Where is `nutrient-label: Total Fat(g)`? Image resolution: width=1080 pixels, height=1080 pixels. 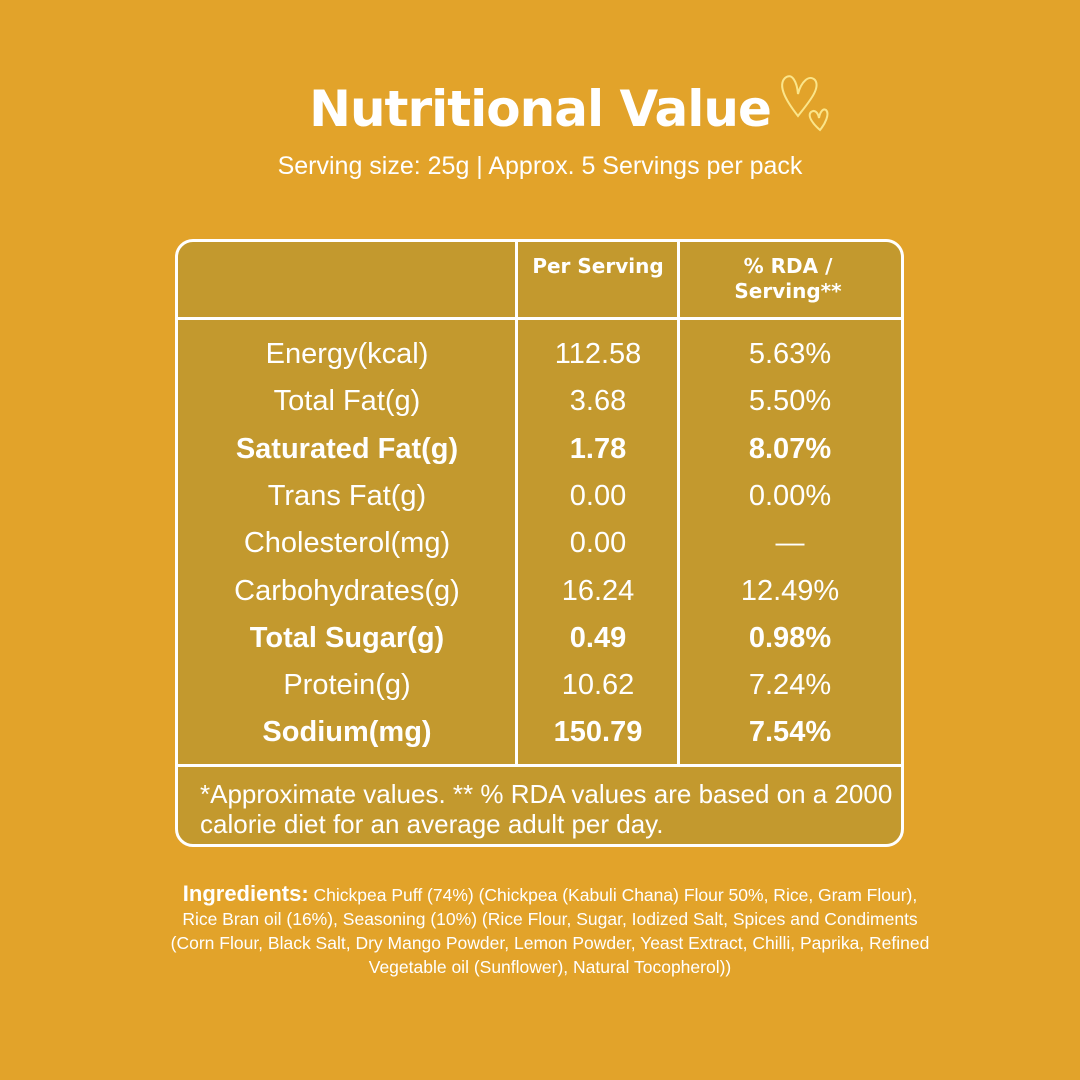 nutrient-label: Total Fat(g) is located at coordinates (347, 401).